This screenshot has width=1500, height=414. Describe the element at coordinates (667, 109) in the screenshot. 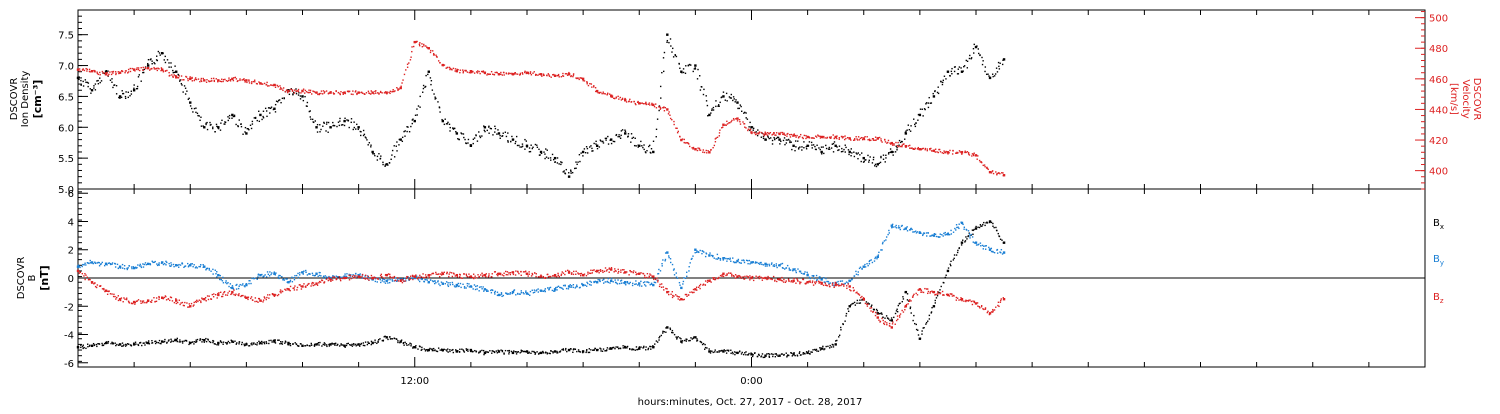

I see `velocity-point` at that location.